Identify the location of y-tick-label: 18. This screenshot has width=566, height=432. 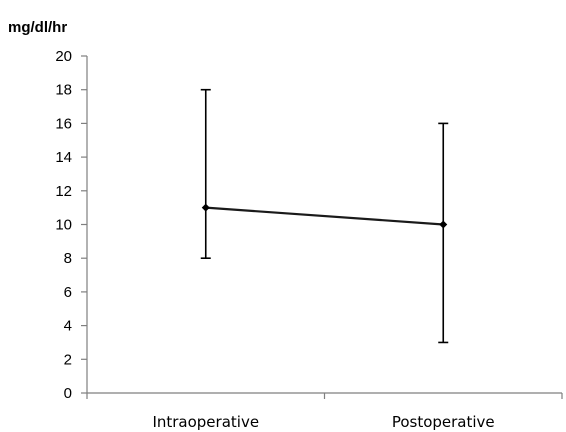
(63, 90).